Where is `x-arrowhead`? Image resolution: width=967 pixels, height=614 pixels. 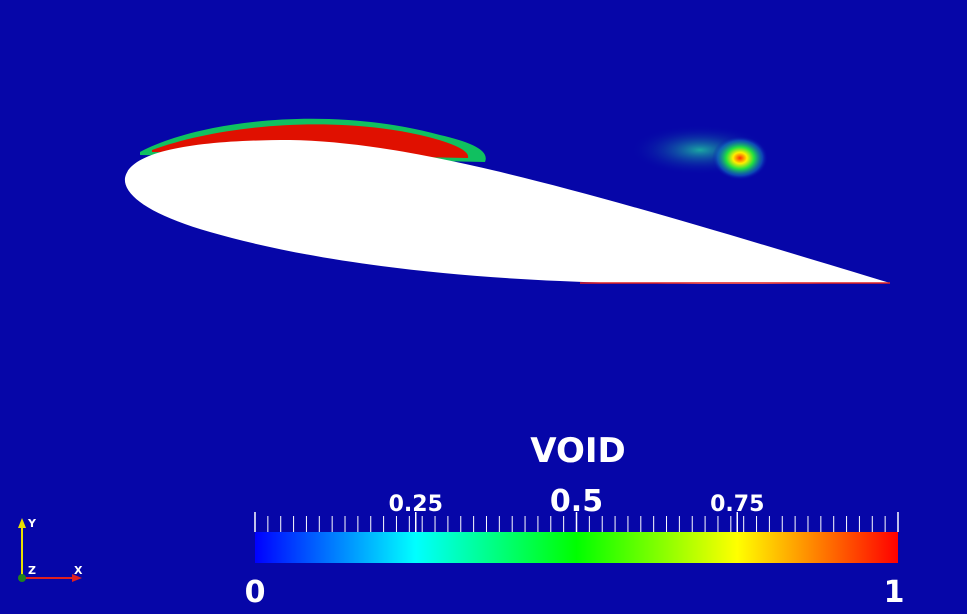
x-arrowhead is located at coordinates (77, 578).